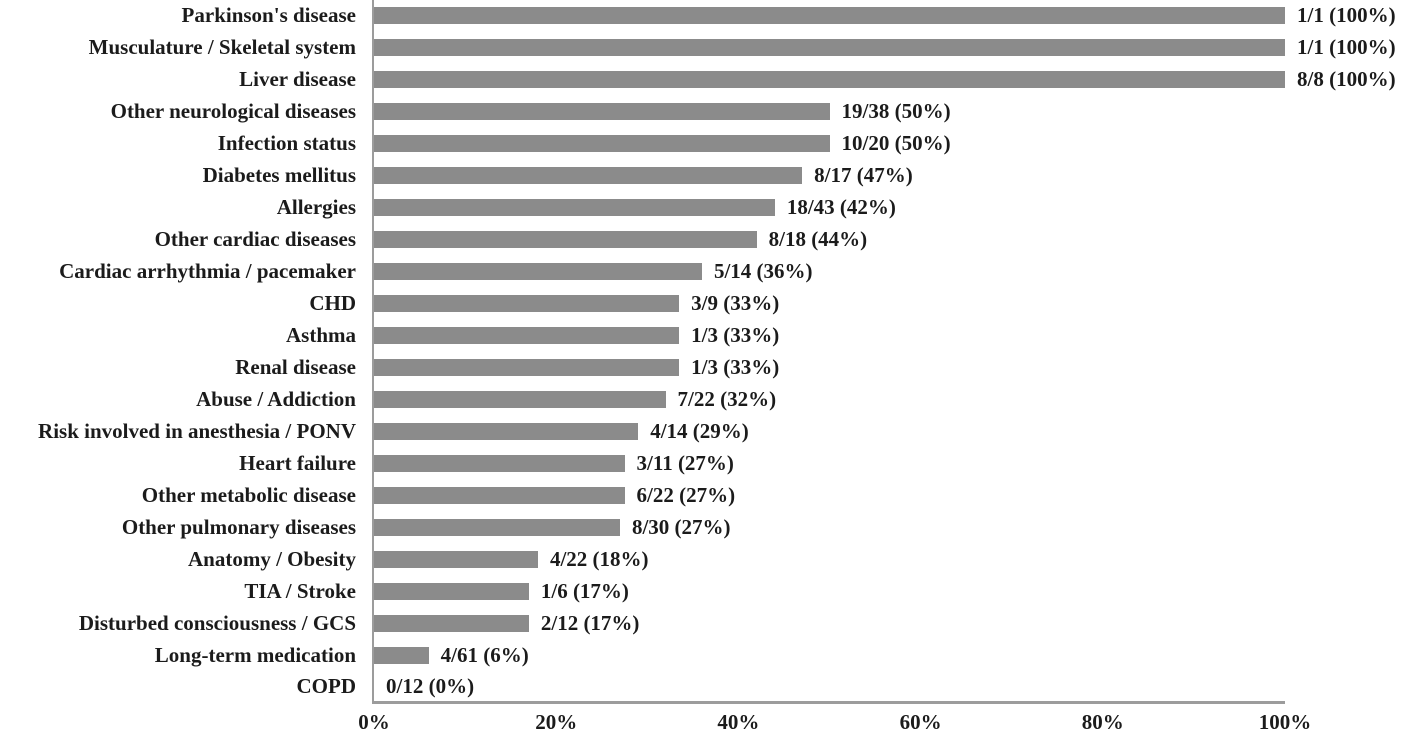 This screenshot has width=1418, height=744. I want to click on table-row: COPD 0/12 (0%), so click(709, 687).